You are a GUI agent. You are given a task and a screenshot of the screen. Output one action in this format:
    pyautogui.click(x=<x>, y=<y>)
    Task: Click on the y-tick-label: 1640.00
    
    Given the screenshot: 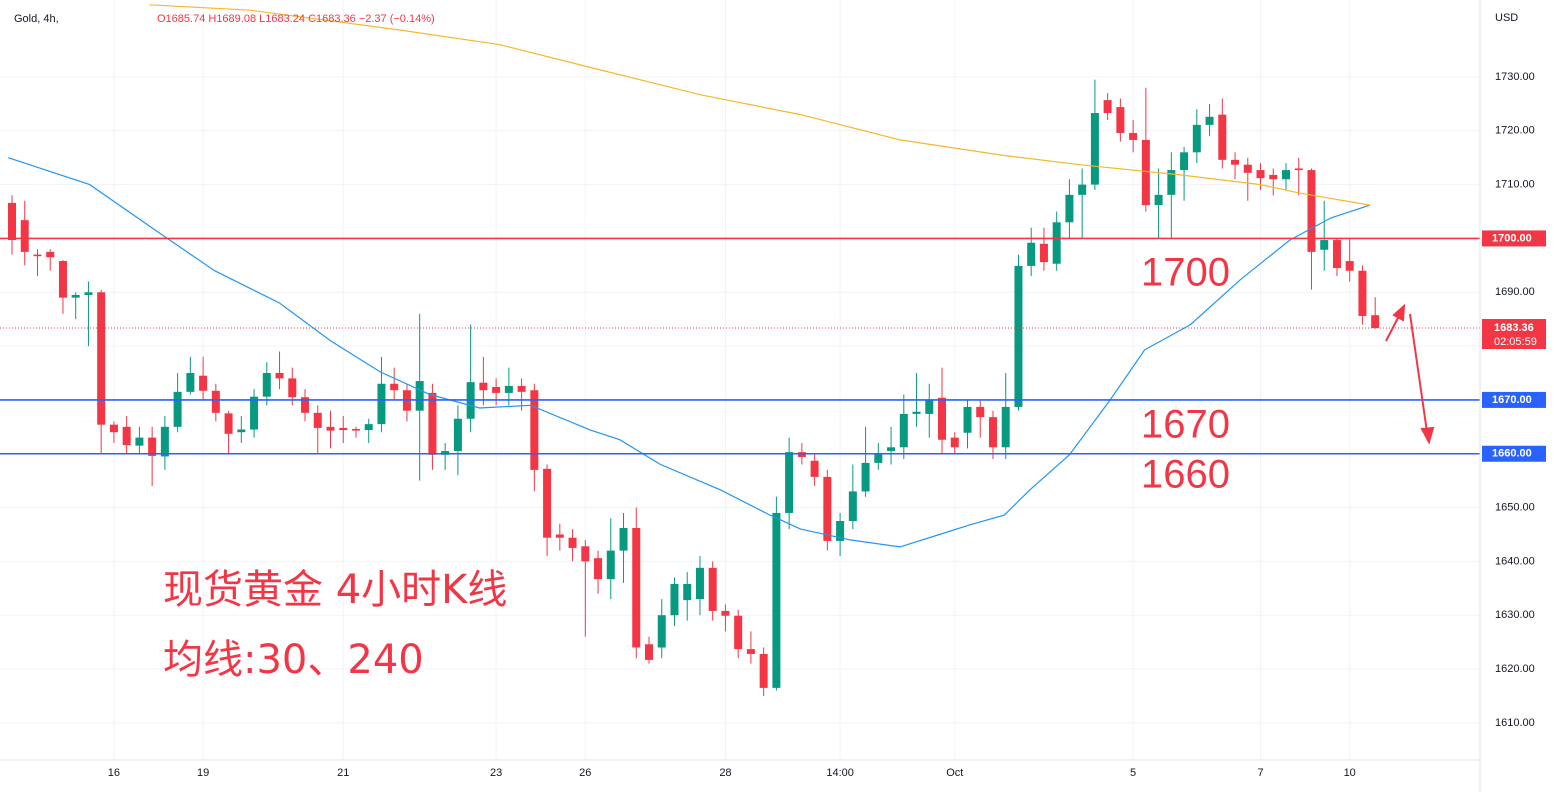 What is the action you would take?
    pyautogui.click(x=1515, y=561)
    